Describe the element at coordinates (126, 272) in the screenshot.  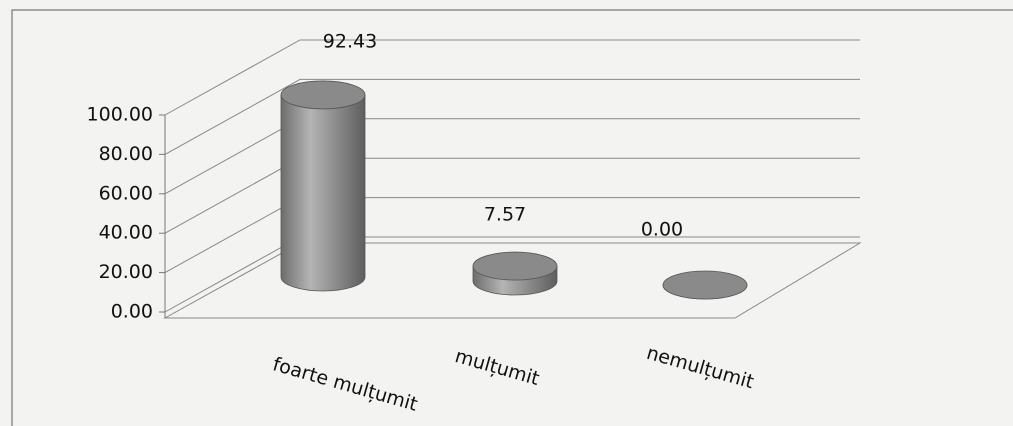
I see `y-tick-label: 20.00` at that location.